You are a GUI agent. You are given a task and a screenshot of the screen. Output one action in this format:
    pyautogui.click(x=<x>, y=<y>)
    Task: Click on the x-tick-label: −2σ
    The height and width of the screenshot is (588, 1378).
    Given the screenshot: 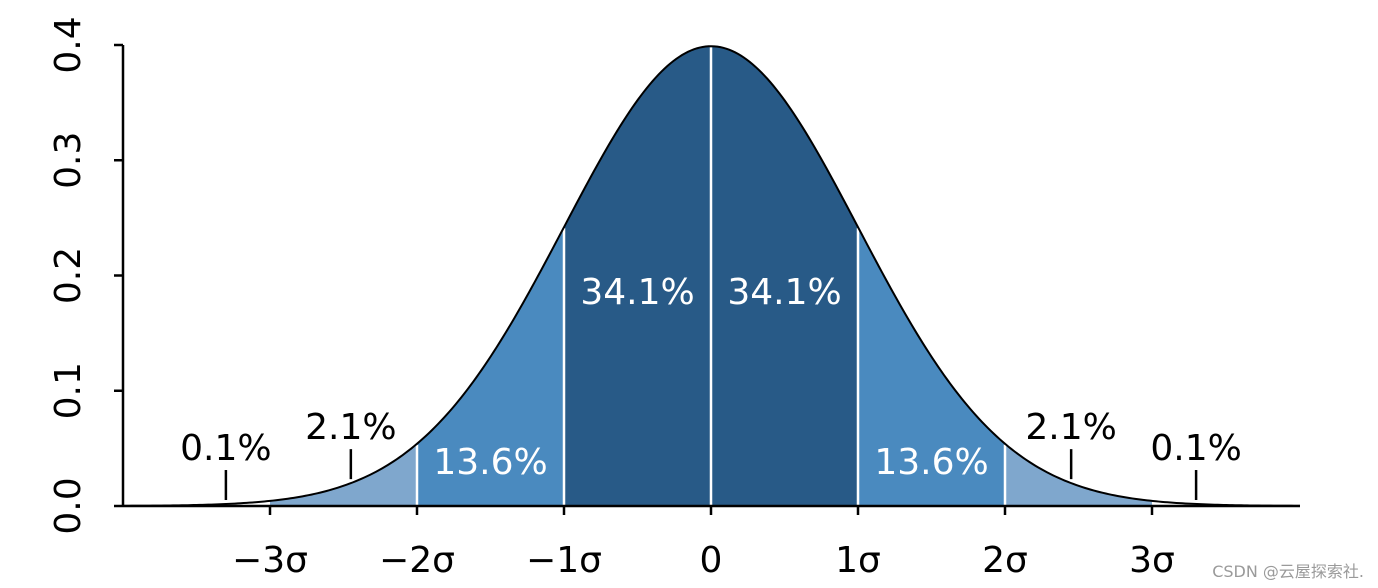 What is the action you would take?
    pyautogui.click(x=417, y=560)
    